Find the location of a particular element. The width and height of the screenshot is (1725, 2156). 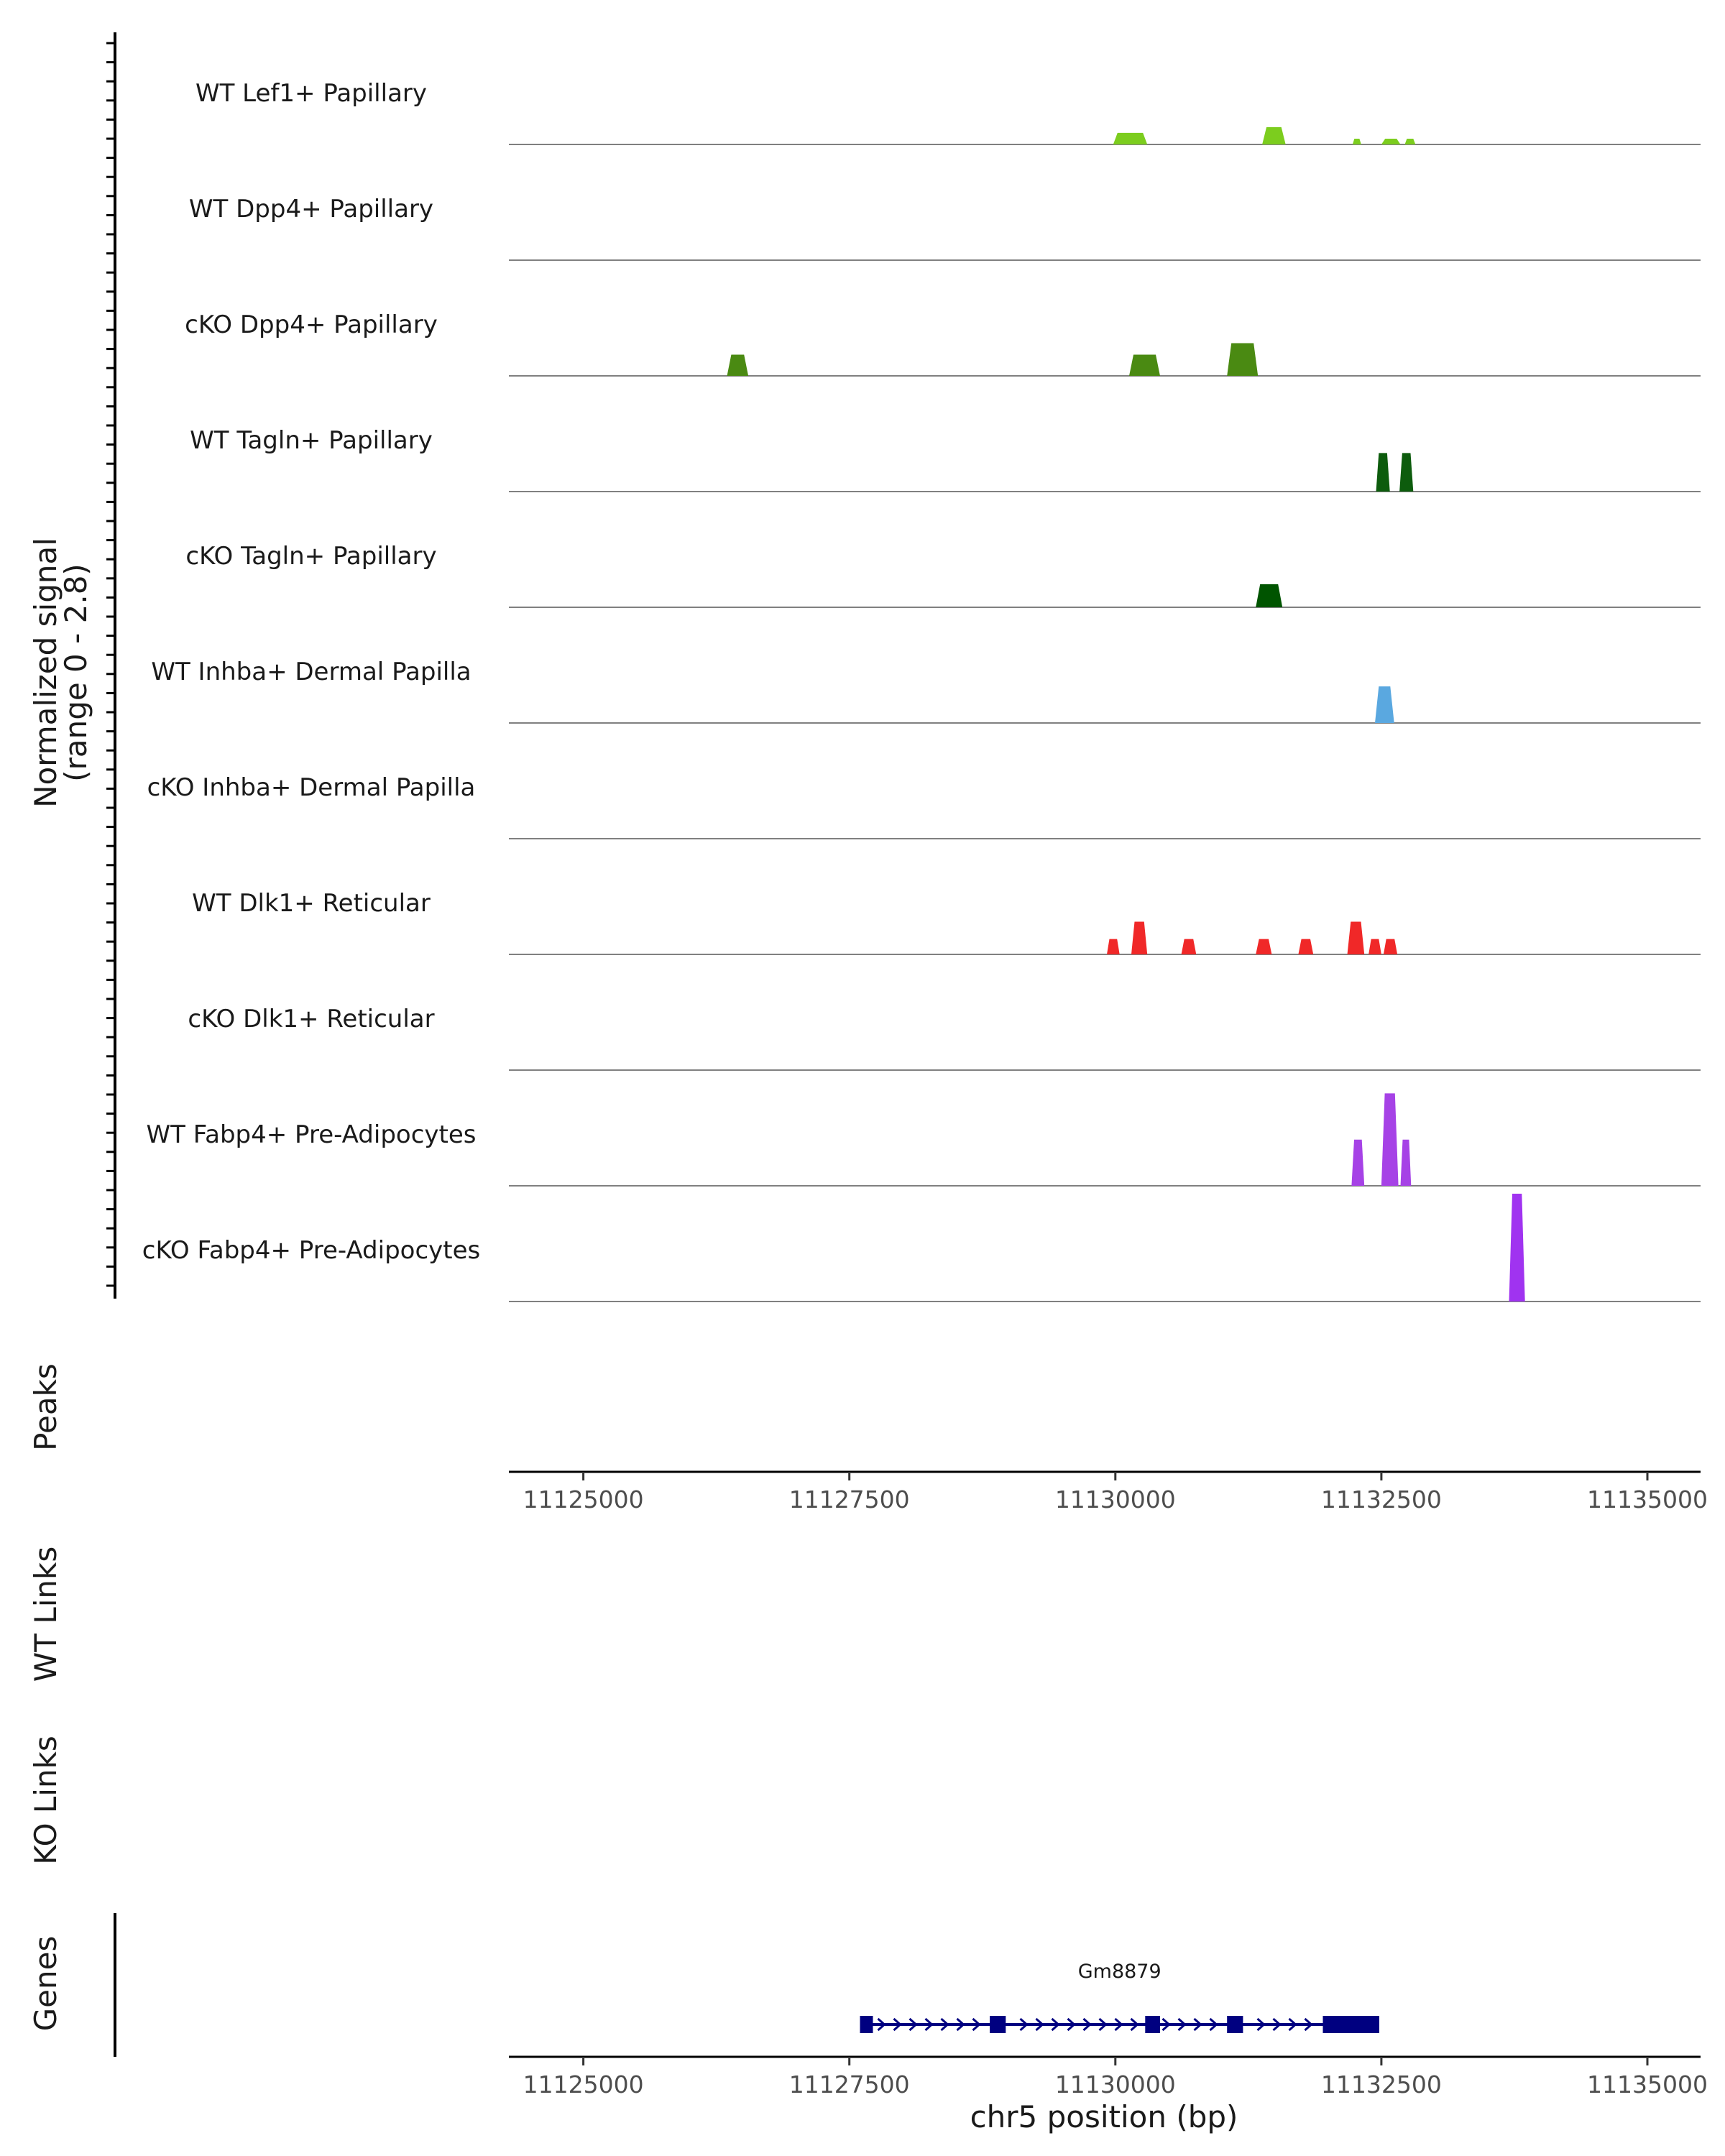

coverage-track: WT Inhba+ Dermal Papilla is located at coordinates (926, 691).